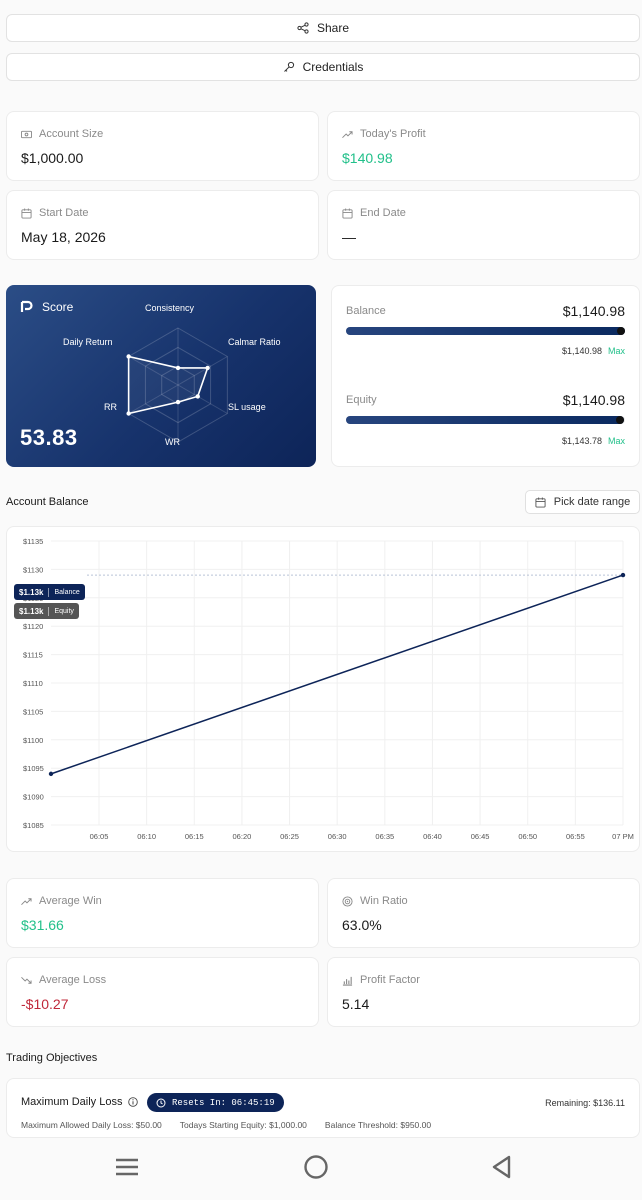 The height and width of the screenshot is (1200, 642). What do you see at coordinates (378, 1125) in the screenshot?
I see `balance-threshold: Balance Threshold: $950.00` at bounding box center [378, 1125].